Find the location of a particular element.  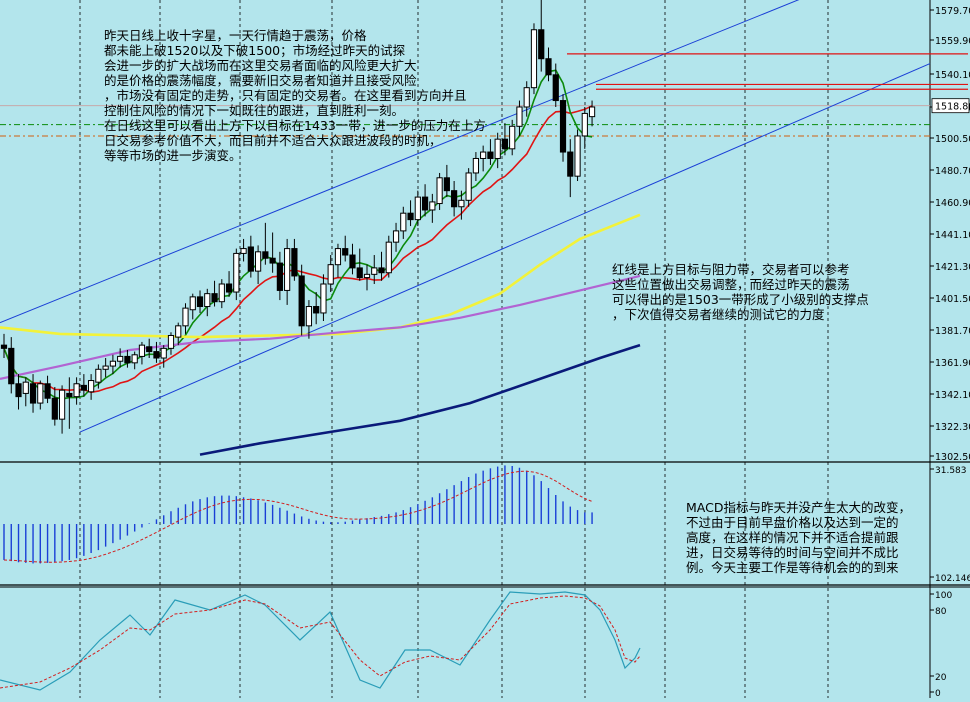

macd-tick-label: 102.146 is located at coordinates (952, 579).